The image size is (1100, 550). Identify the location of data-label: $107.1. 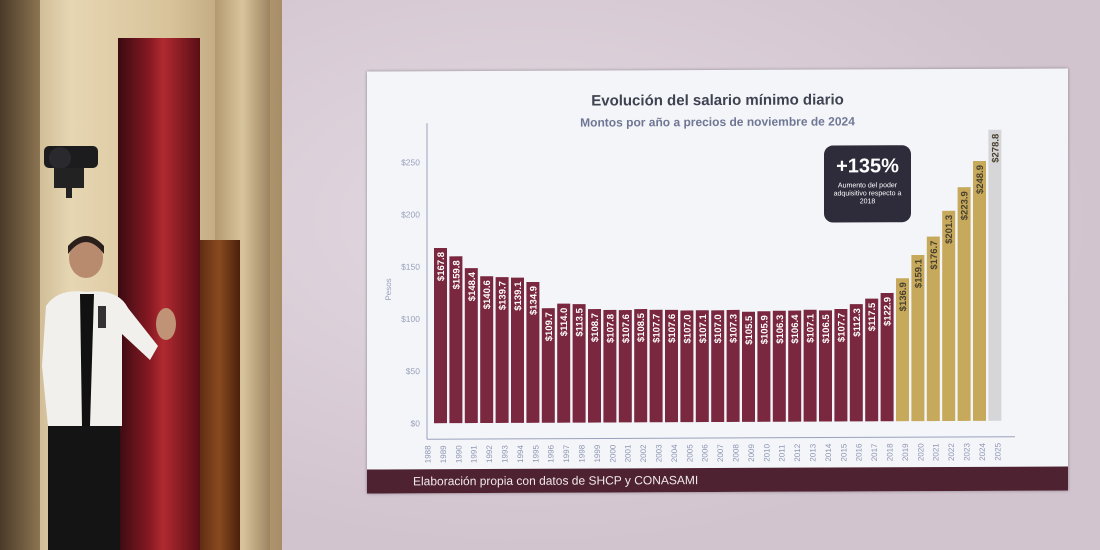
(703, 329).